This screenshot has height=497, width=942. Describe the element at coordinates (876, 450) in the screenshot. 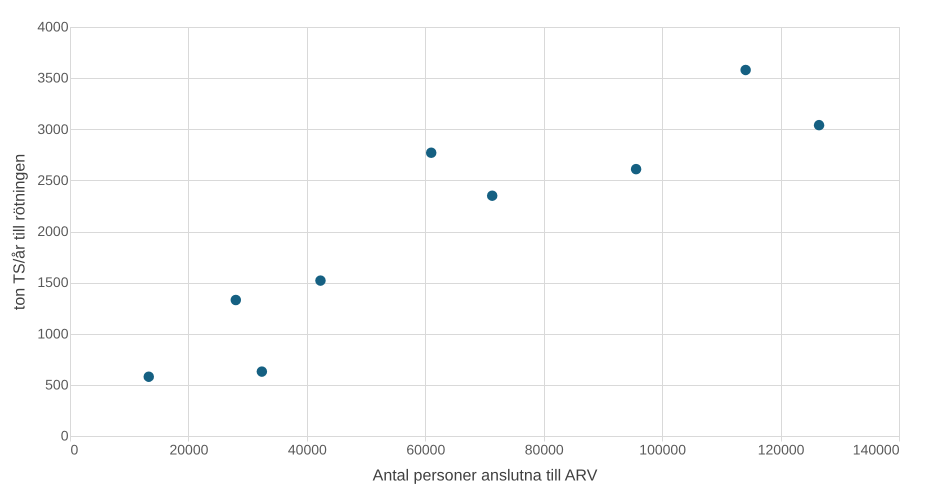

I see `x-tick-label: 140000` at that location.